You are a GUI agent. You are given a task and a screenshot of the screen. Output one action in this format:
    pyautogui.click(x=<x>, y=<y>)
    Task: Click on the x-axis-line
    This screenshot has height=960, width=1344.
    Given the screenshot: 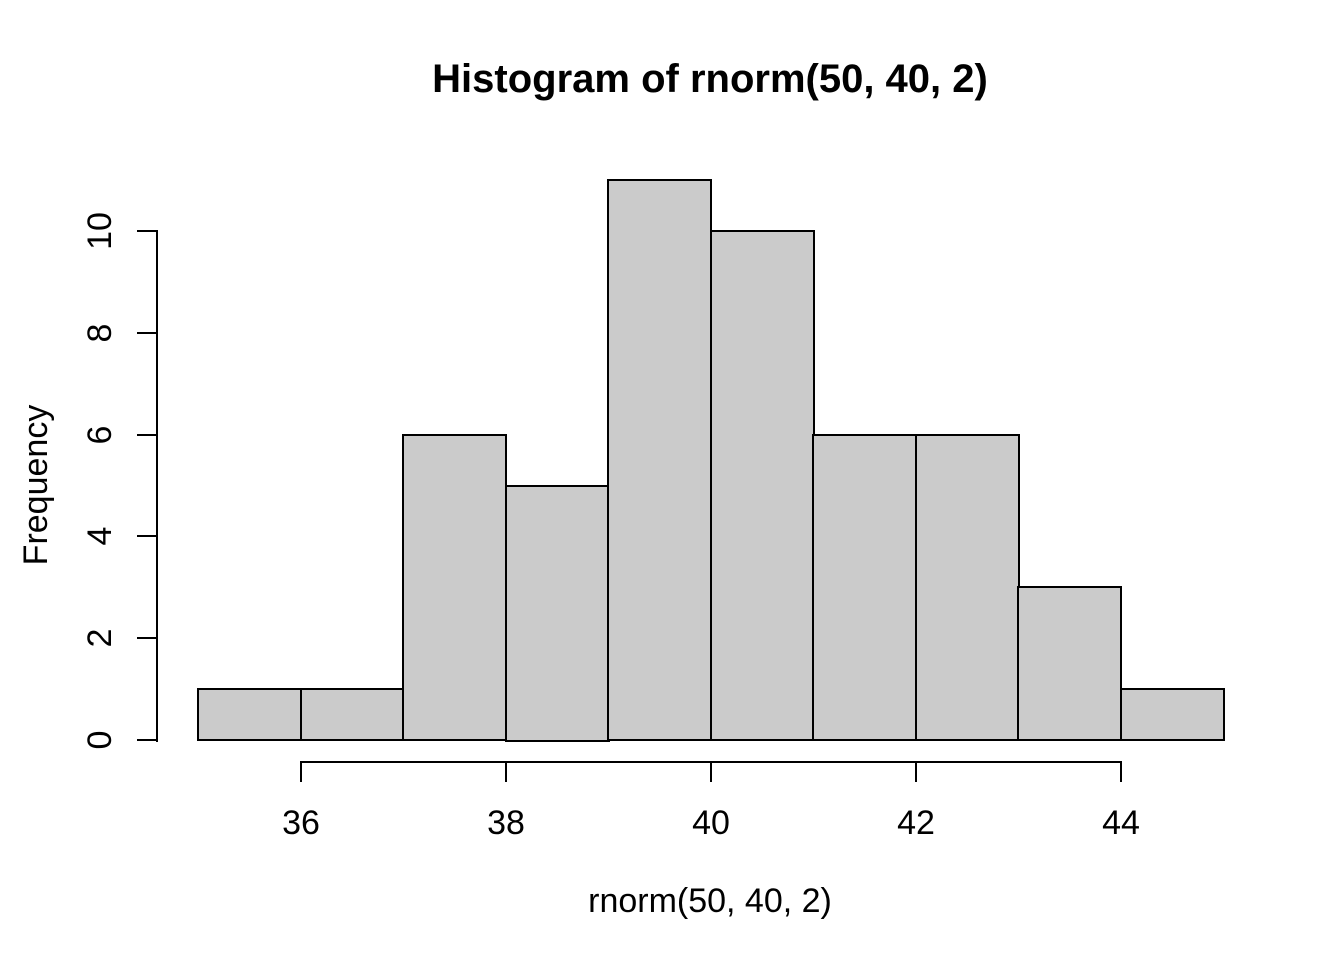 What is the action you would take?
    pyautogui.click(x=711, y=762)
    